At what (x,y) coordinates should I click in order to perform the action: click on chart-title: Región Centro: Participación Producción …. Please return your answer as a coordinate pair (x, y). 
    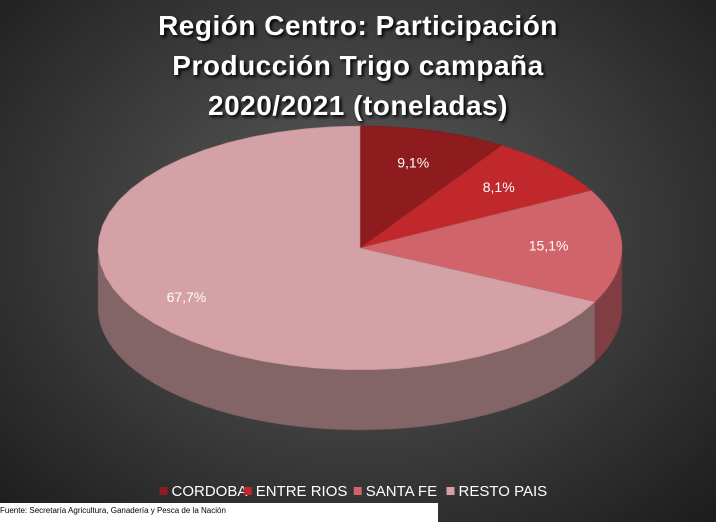
    Looking at the image, I should click on (358, 65).